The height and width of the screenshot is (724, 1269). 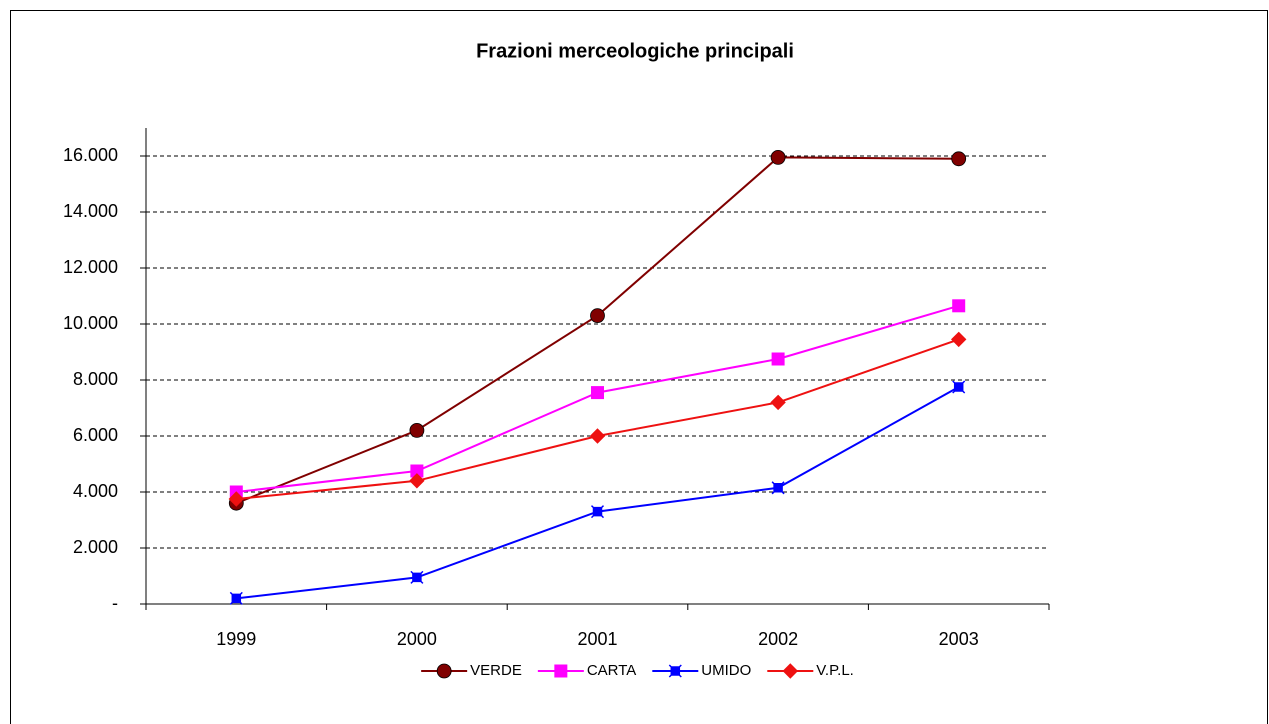 I want to click on y-tick-label: 6.000, so click(x=95, y=435).